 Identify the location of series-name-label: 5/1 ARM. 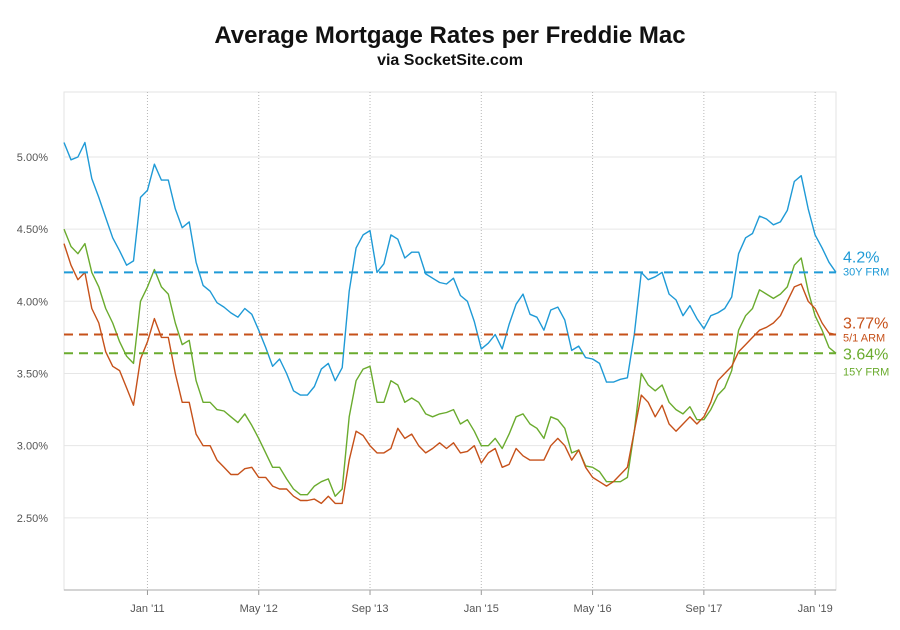
(864, 339).